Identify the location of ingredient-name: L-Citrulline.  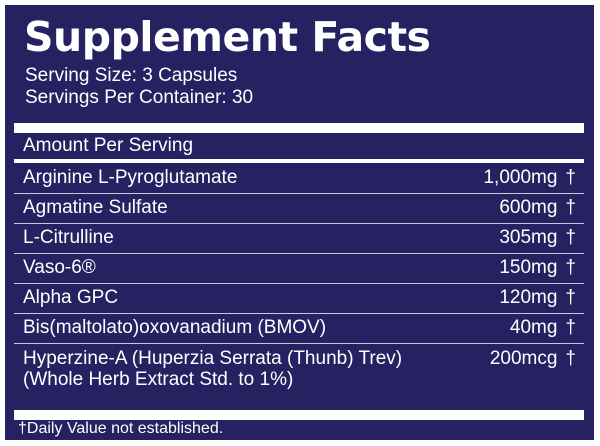
(68, 237).